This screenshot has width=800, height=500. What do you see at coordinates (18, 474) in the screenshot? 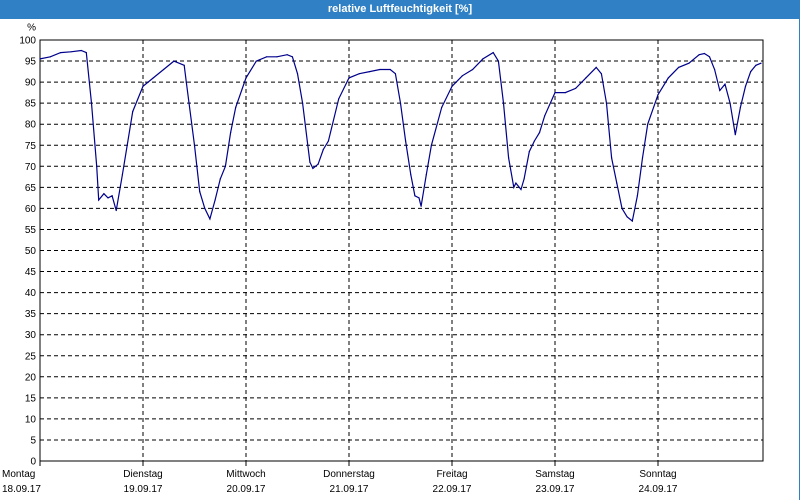
I see `x-tick-day: Montag` at bounding box center [18, 474].